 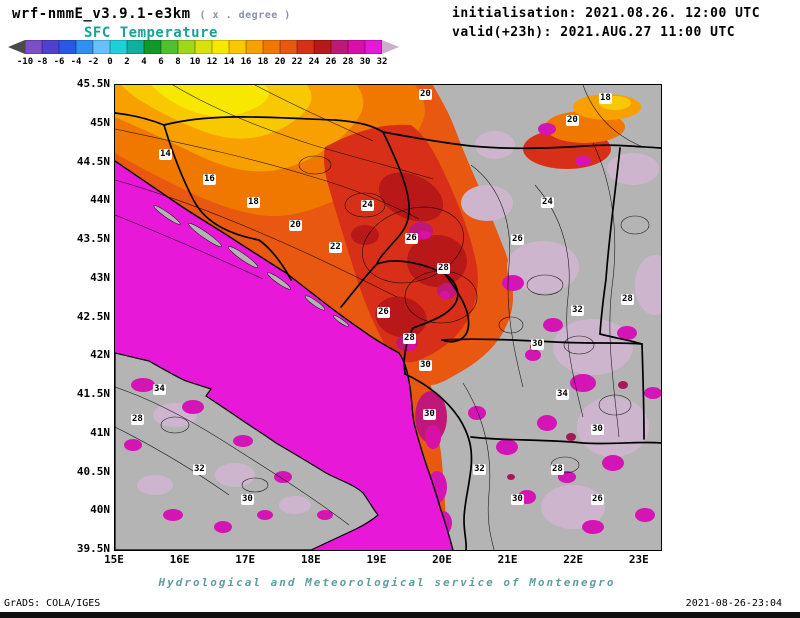 What do you see at coordinates (110, 62) in the screenshot?
I see `colorbar-tick-label: 0` at bounding box center [110, 62].